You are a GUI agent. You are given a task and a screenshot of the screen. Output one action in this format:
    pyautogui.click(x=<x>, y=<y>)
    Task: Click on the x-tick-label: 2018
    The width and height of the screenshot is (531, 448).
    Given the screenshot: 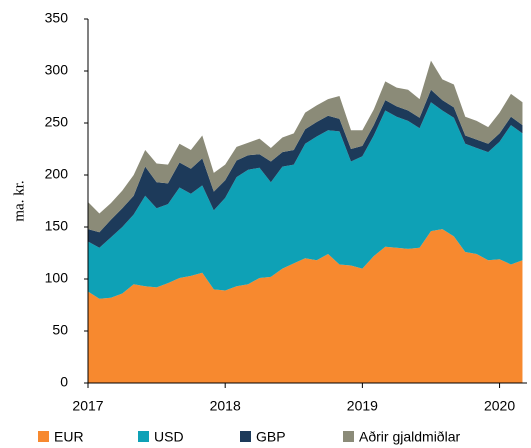 What is the action you would take?
    pyautogui.click(x=225, y=406)
    